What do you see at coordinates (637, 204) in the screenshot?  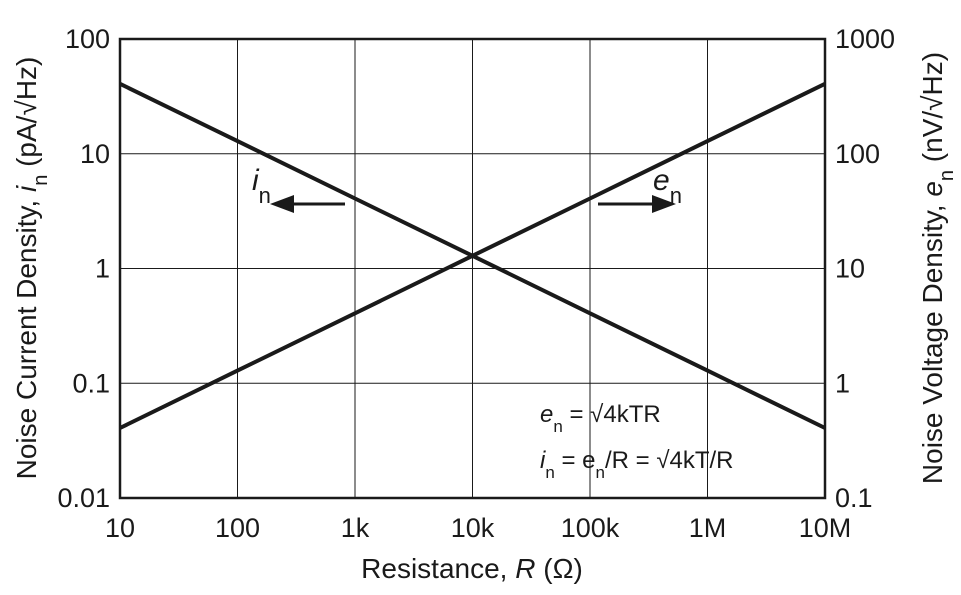 I see `en-arrow` at bounding box center [637, 204].